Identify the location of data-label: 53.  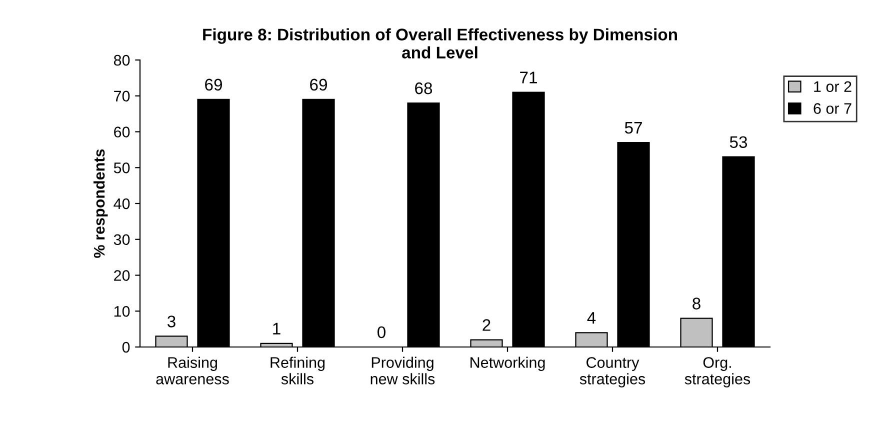
(739, 142).